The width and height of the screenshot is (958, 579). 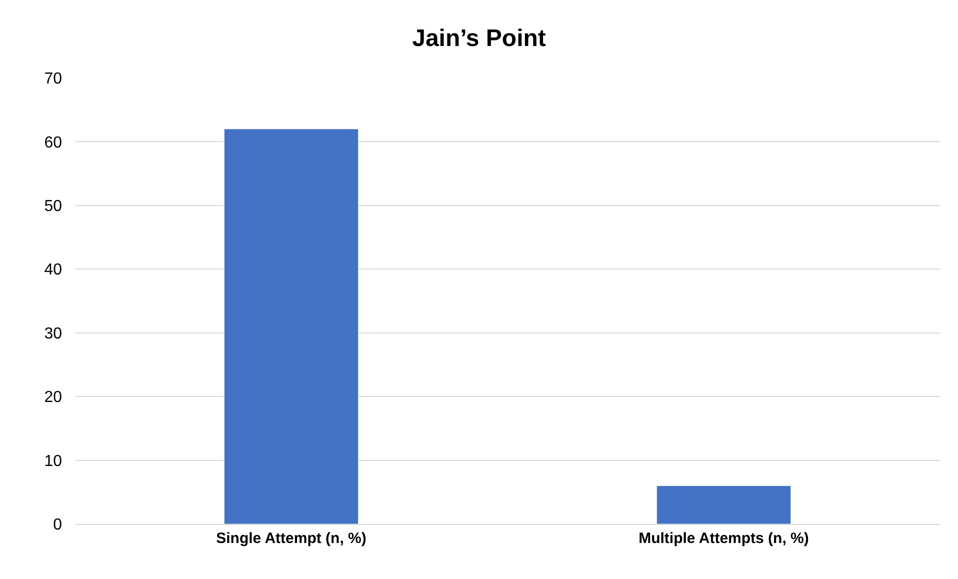 I want to click on y-tick-label: 10, so click(x=53, y=461).